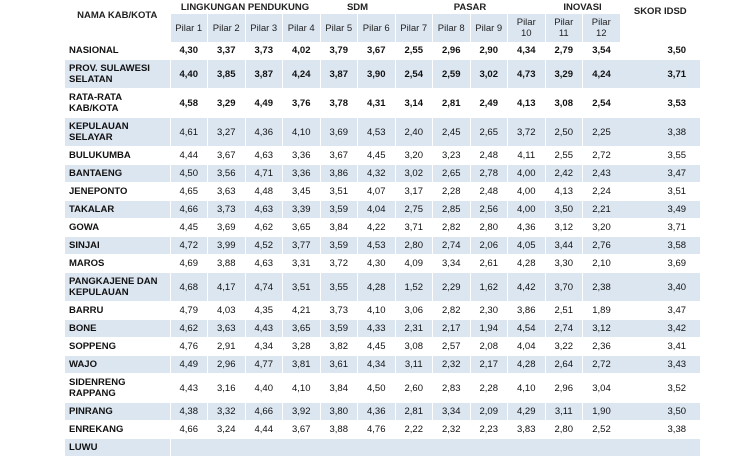 The width and height of the screenshot is (734, 457). Describe the element at coordinates (188, 132) in the screenshot. I see `cell-value: 4,61` at that location.